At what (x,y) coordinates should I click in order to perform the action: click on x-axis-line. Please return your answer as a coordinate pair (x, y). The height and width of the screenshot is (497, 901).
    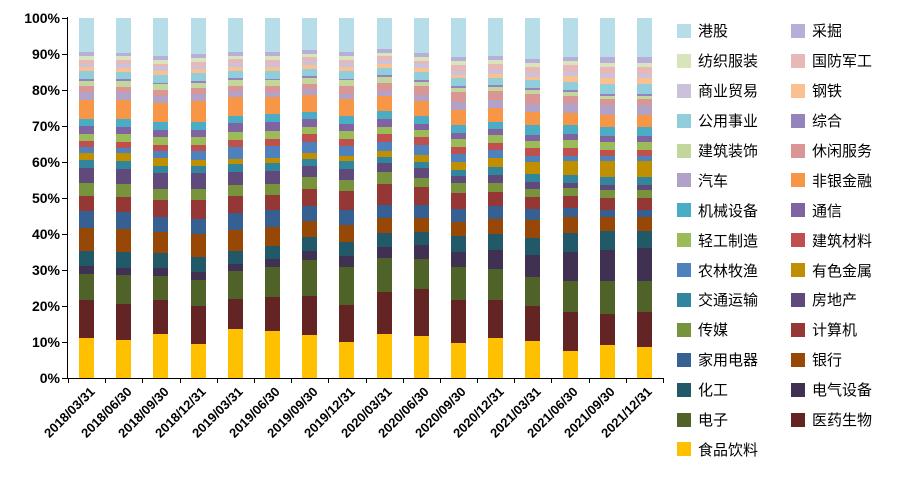
    Looking at the image, I should click on (363, 378).